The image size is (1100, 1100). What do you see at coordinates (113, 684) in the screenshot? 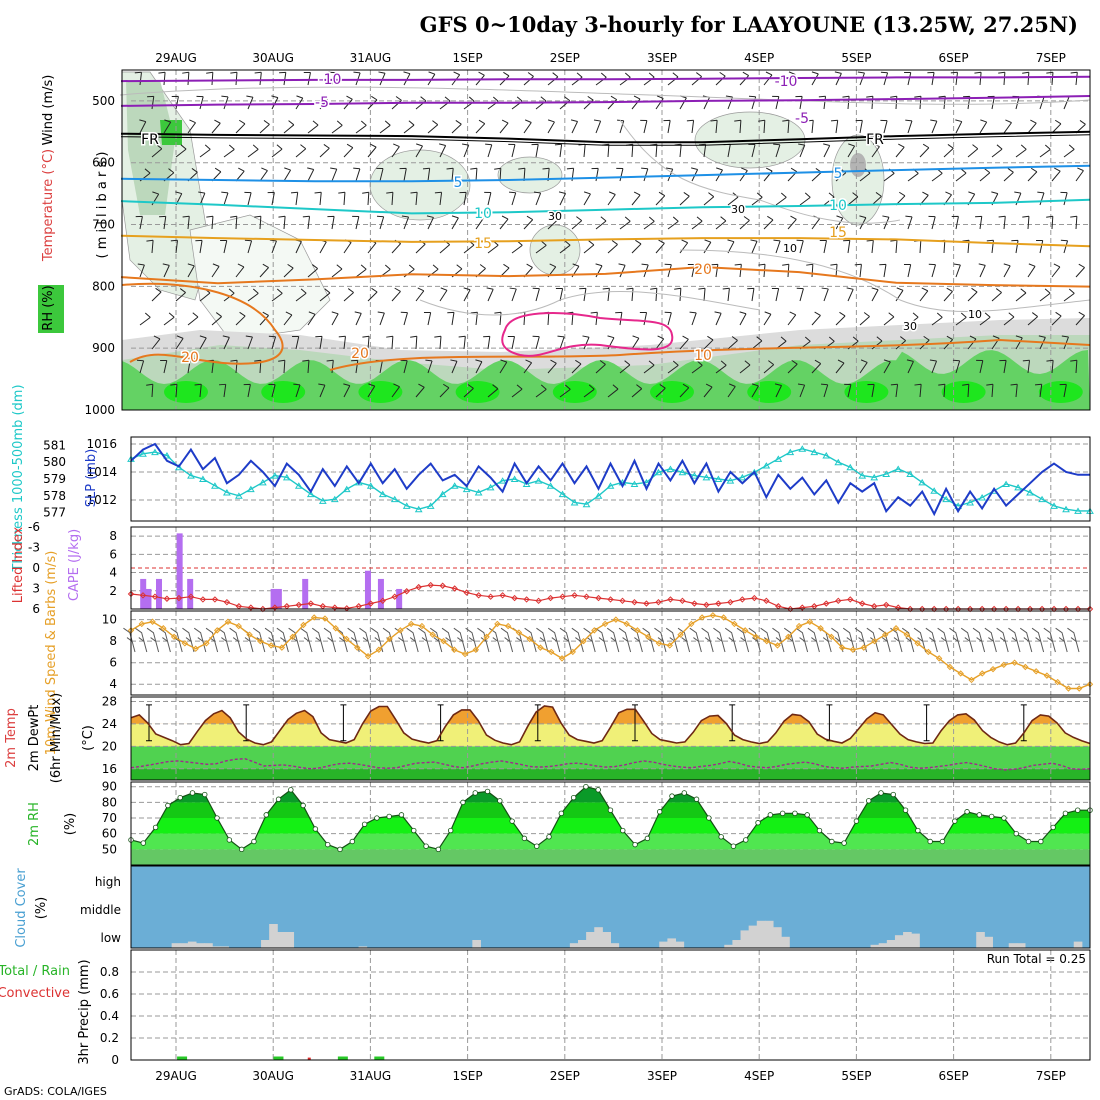
I see `wind-tick: 4` at bounding box center [113, 684].